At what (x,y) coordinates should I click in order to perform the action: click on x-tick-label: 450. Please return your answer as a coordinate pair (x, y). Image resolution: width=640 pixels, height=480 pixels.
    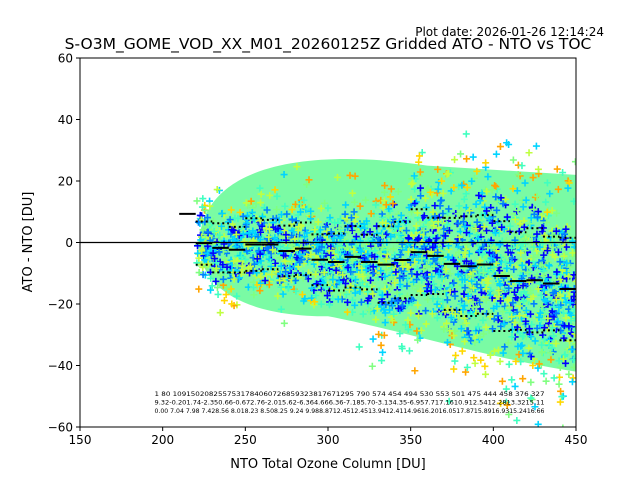
    Looking at the image, I should click on (576, 440).